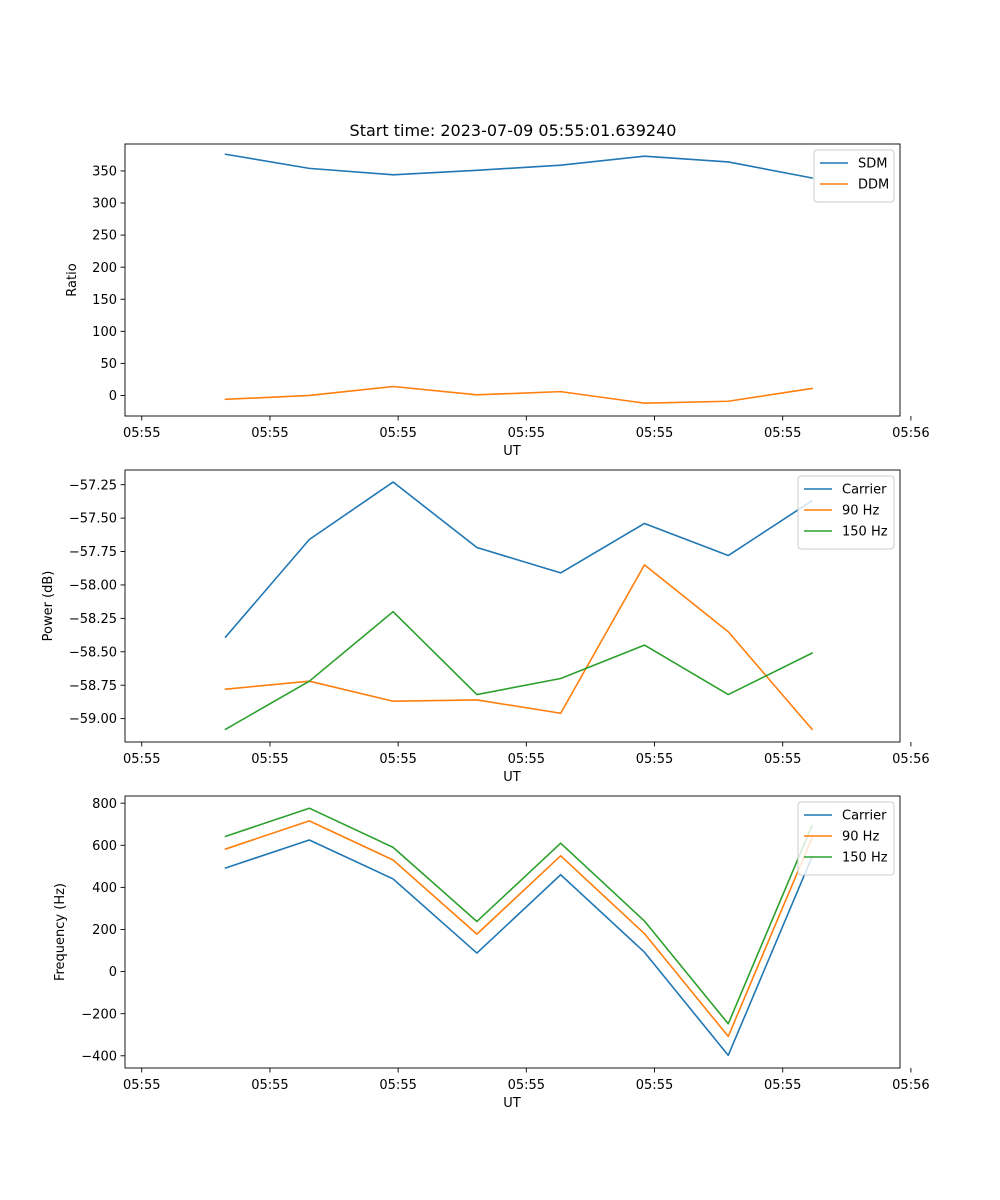 This screenshot has height=1200, width=1000. Describe the element at coordinates (72, 279) in the screenshot. I see `y-axis-label: Ratio` at that location.